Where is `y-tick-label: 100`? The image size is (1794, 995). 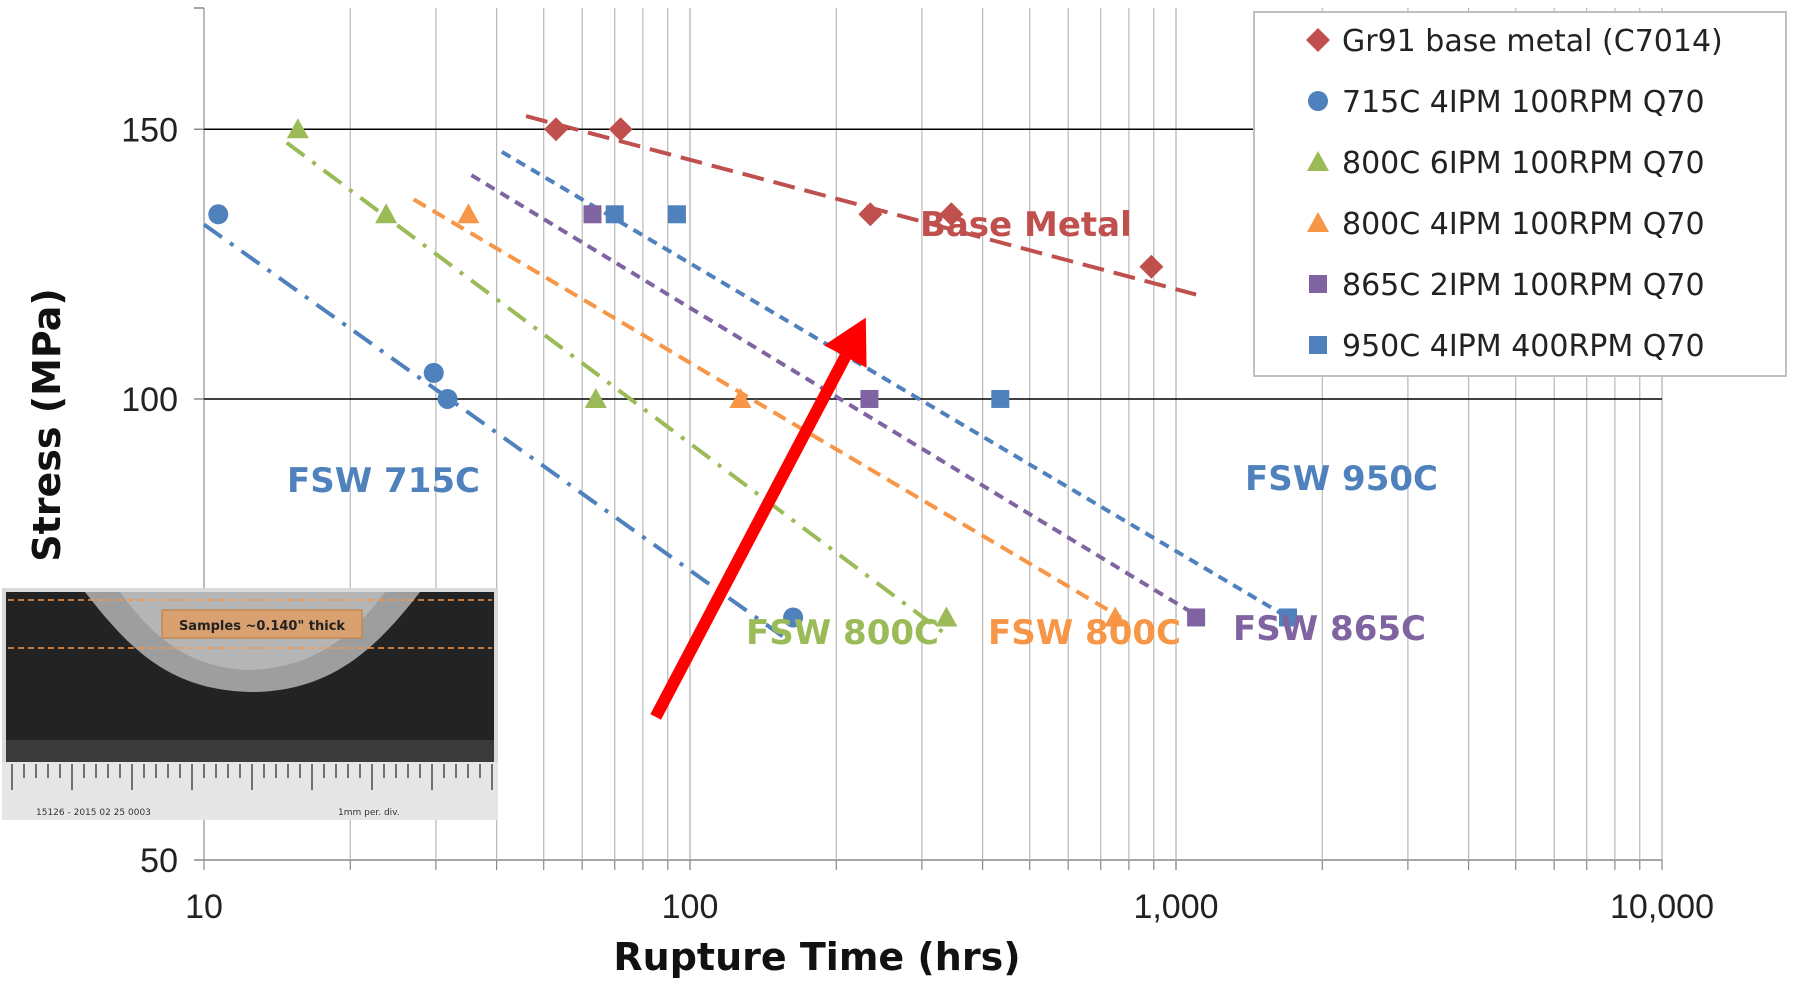
y-tick-label: 100 is located at coordinates (149, 400).